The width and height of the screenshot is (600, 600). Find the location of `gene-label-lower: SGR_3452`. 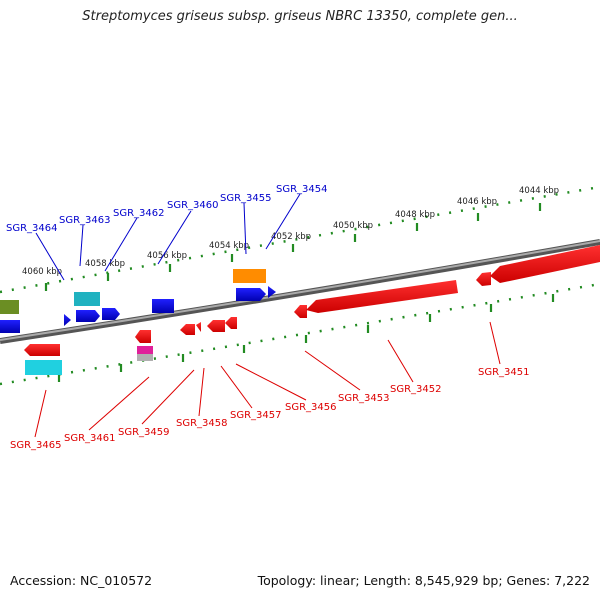

gene-label-lower: SGR_3452 is located at coordinates (416, 389).